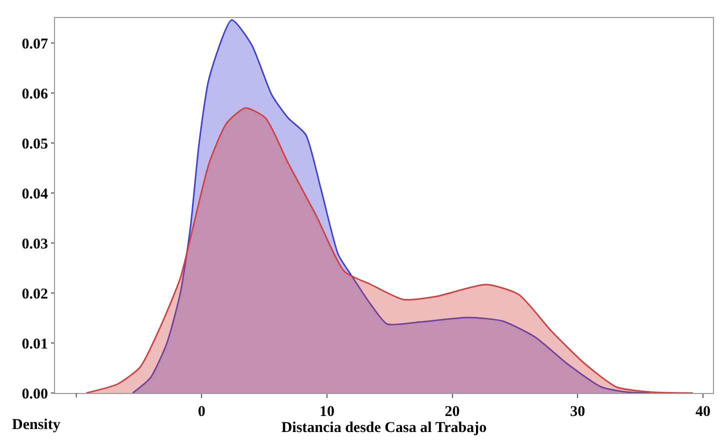  What do you see at coordinates (452, 412) in the screenshot?
I see `x-tick-label: 20` at bounding box center [452, 412].